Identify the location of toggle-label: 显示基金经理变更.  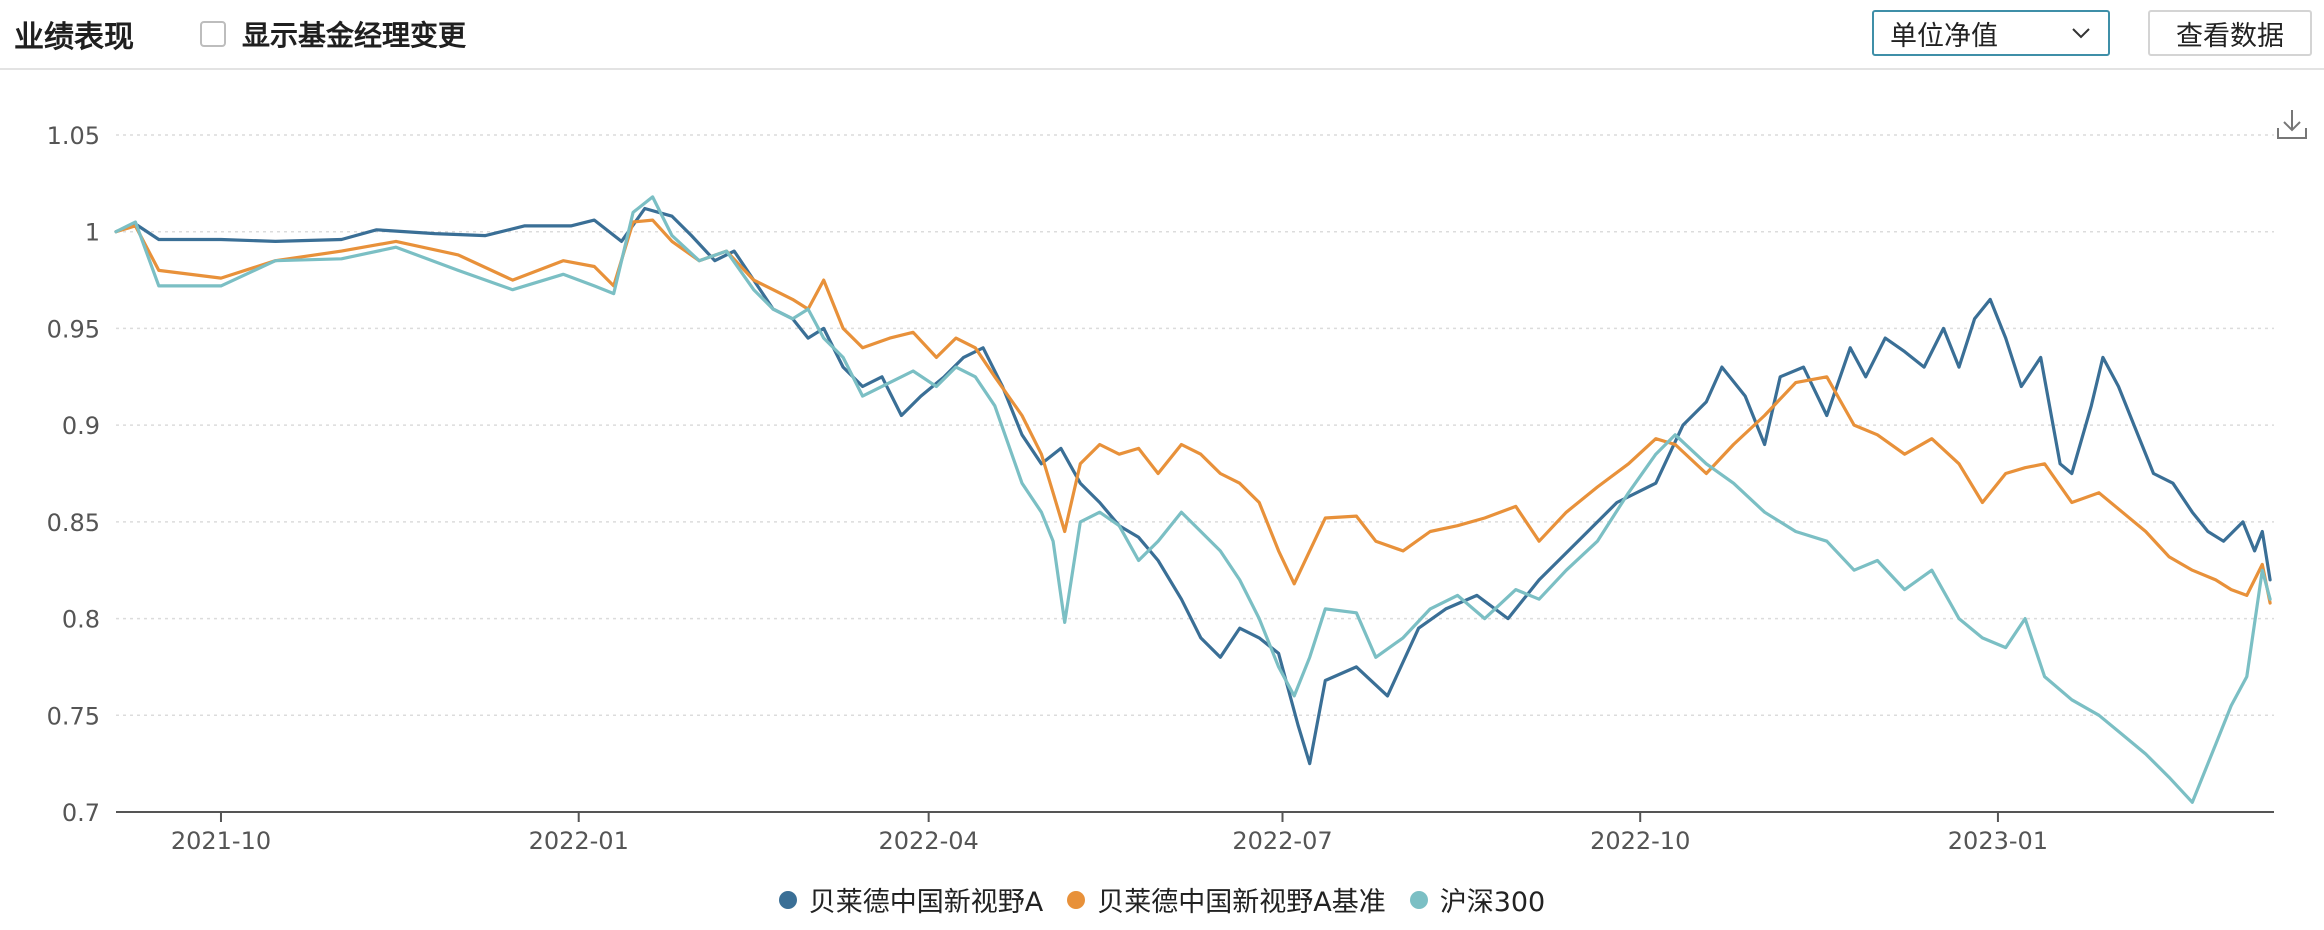
(354, 35).